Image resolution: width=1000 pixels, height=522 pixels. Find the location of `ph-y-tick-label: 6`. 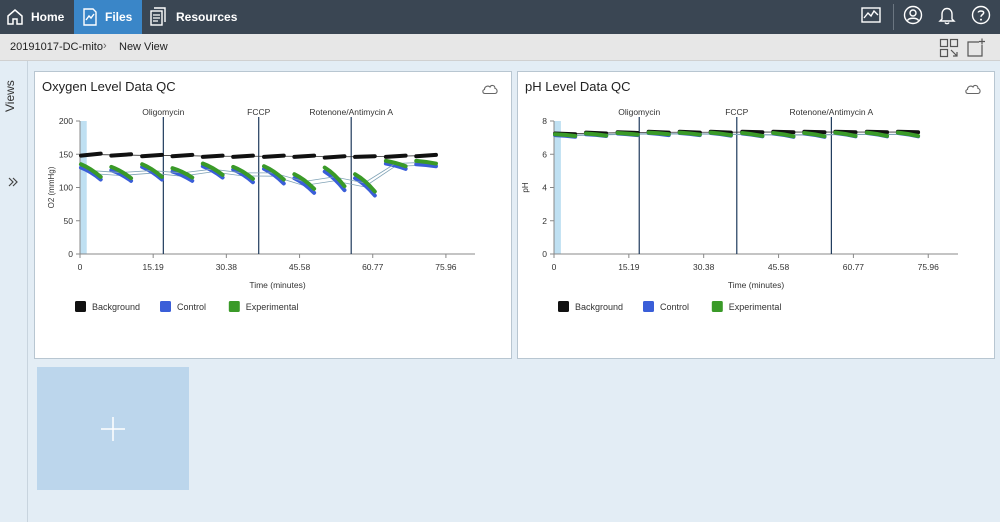

ph-y-tick-label: 6 is located at coordinates (544, 154).